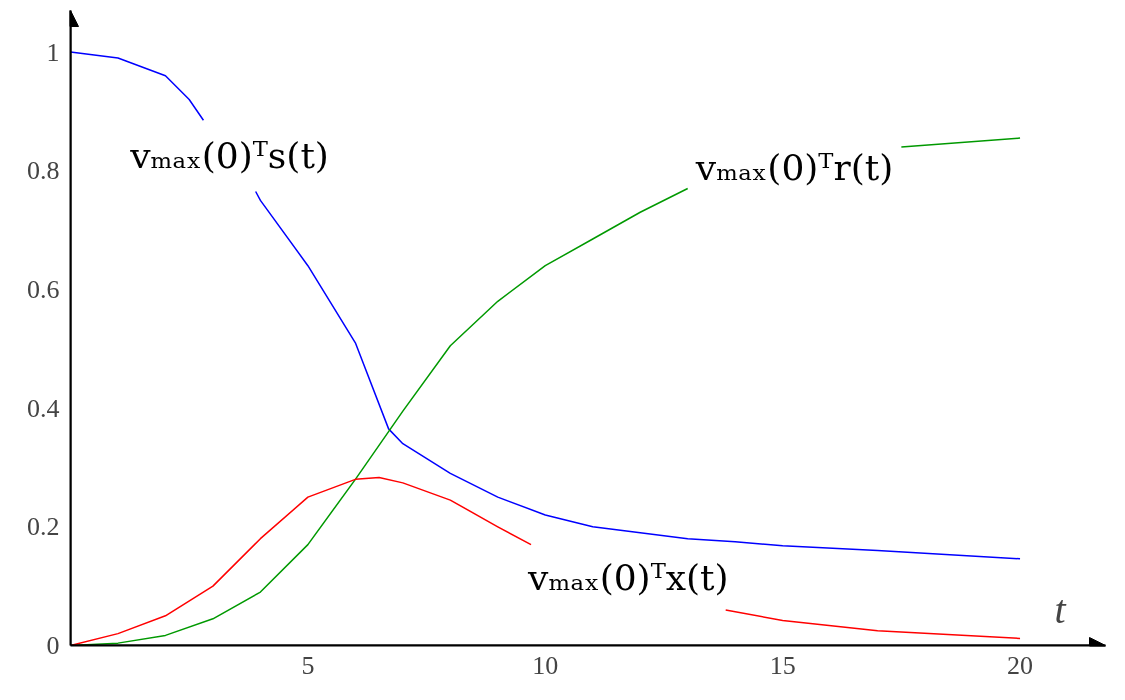  What do you see at coordinates (782, 665) in the screenshot?
I see `x-tick-label: 15` at bounding box center [782, 665].